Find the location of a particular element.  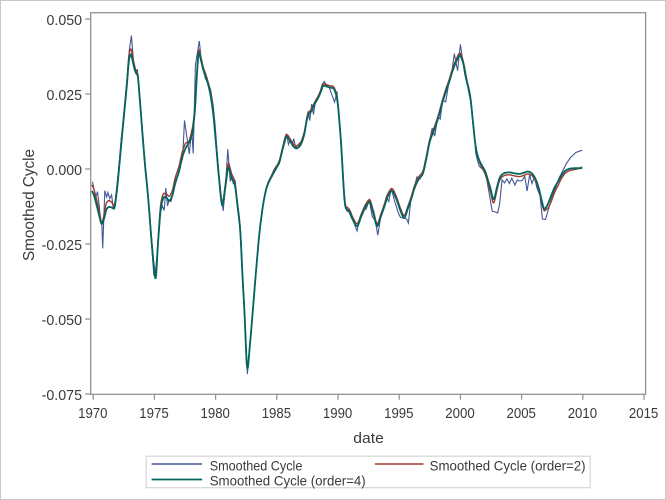

svg-text: 1975 is located at coordinates (153, 414).